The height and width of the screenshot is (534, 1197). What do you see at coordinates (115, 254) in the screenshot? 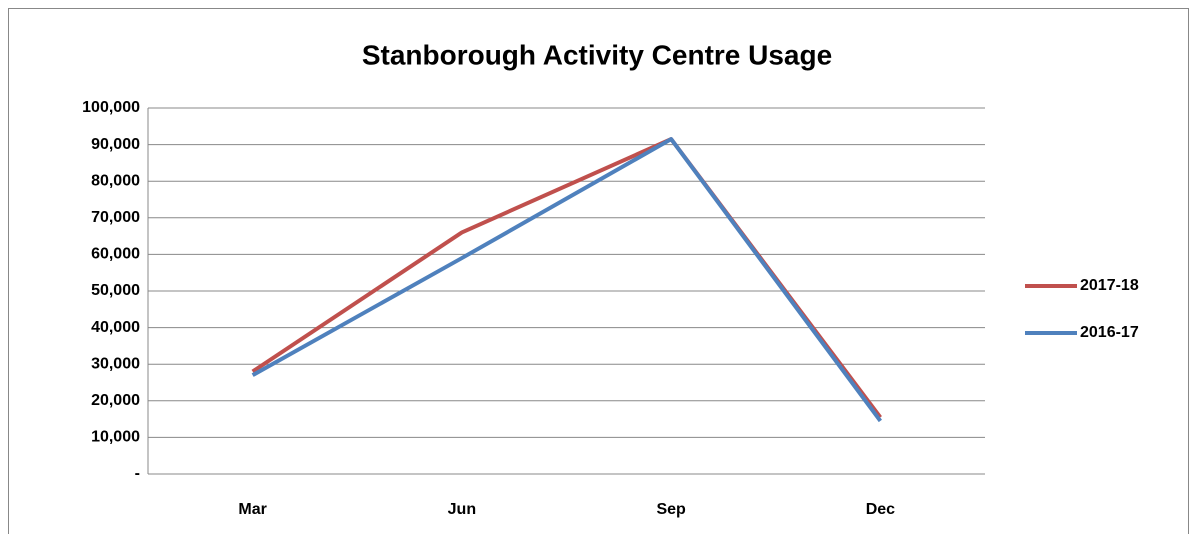
I see `y-tick-label: 60,000` at bounding box center [115, 254].